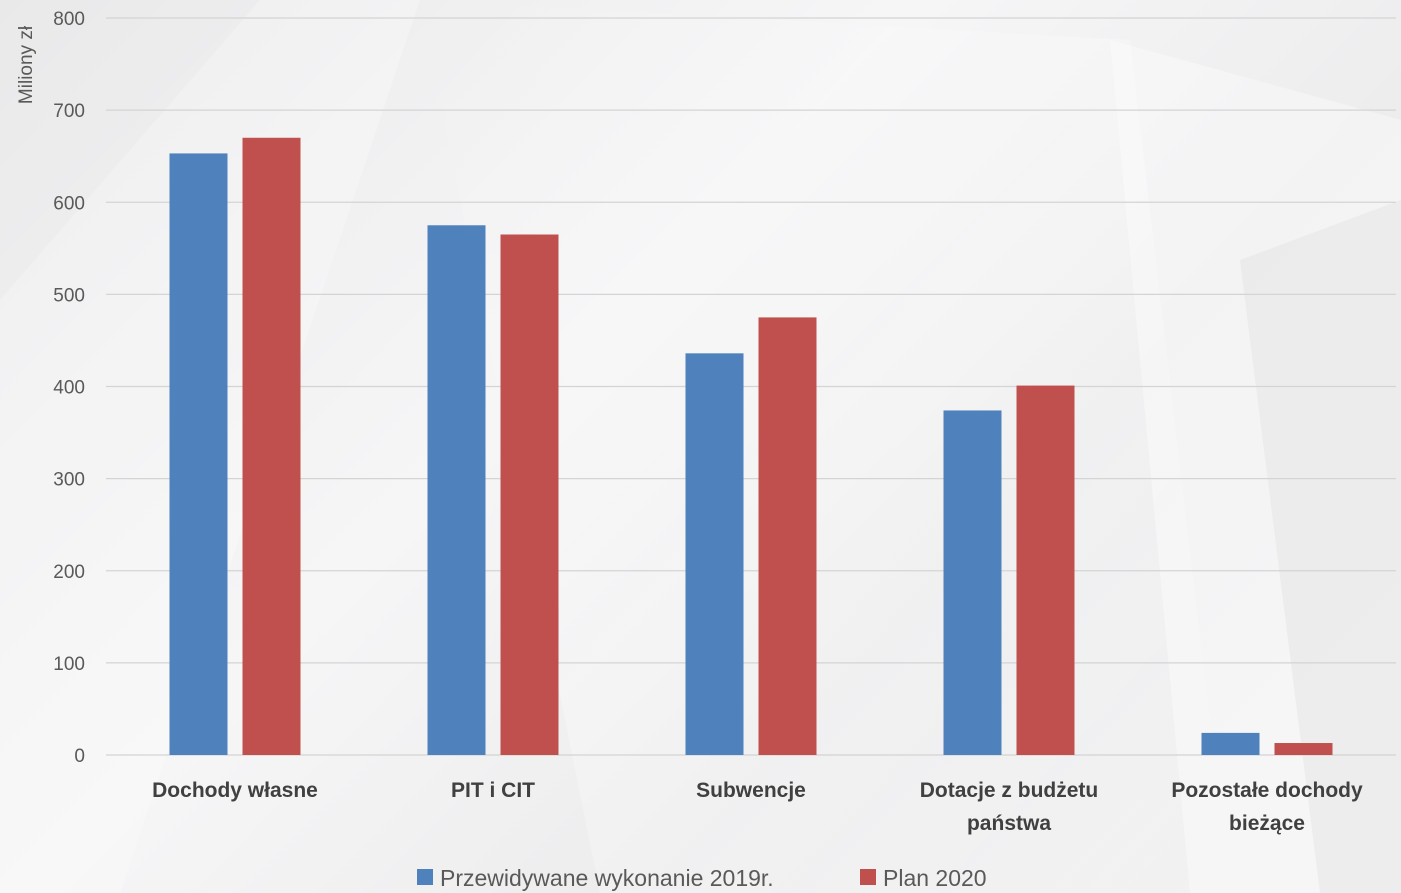 The width and height of the screenshot is (1401, 893). What do you see at coordinates (79, 756) in the screenshot?
I see `y-tick-label: 0` at bounding box center [79, 756].